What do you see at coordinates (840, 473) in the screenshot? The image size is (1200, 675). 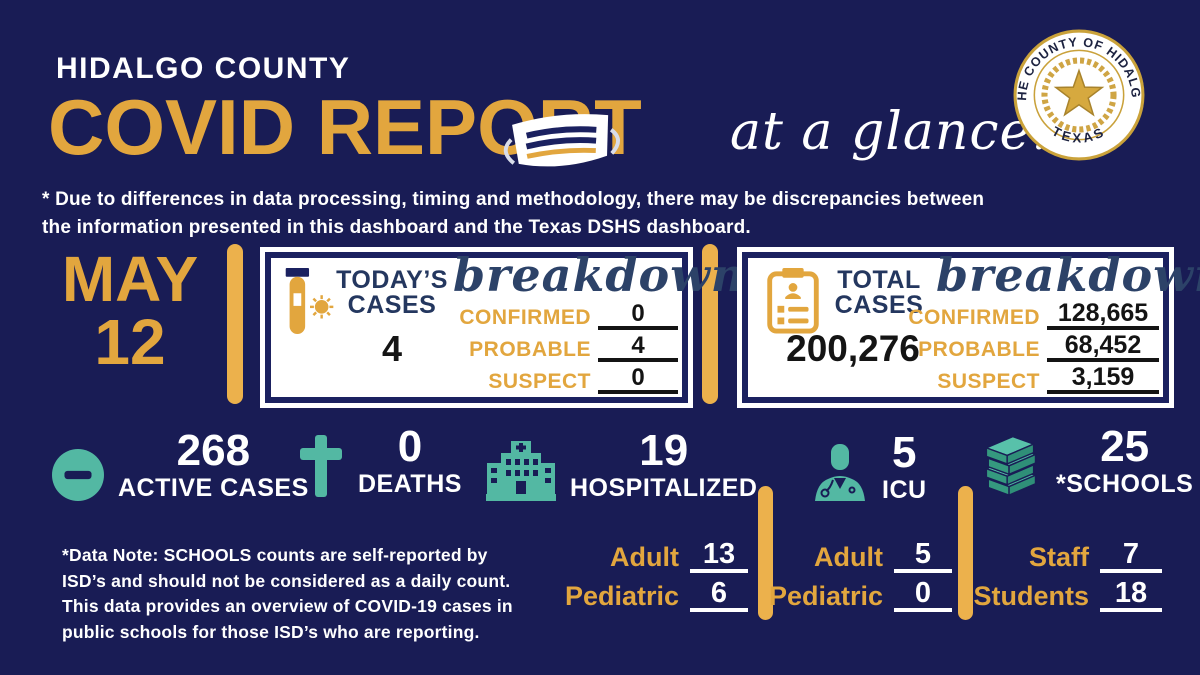 I see `doctor-icon` at bounding box center [840, 473].